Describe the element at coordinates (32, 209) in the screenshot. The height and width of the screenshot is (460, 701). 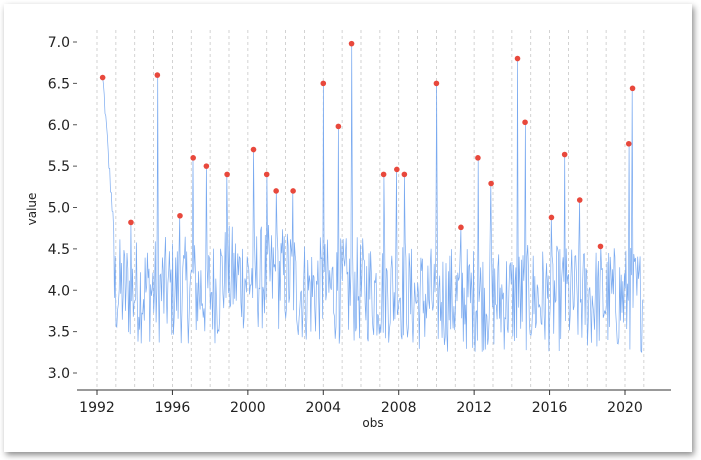
I see `y-axis-label: value` at that location.